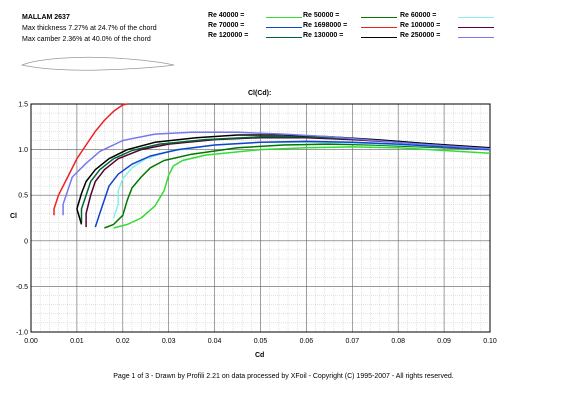  What do you see at coordinates (398, 341) in the screenshot?
I see `x-tick-label: 0.08` at bounding box center [398, 341].